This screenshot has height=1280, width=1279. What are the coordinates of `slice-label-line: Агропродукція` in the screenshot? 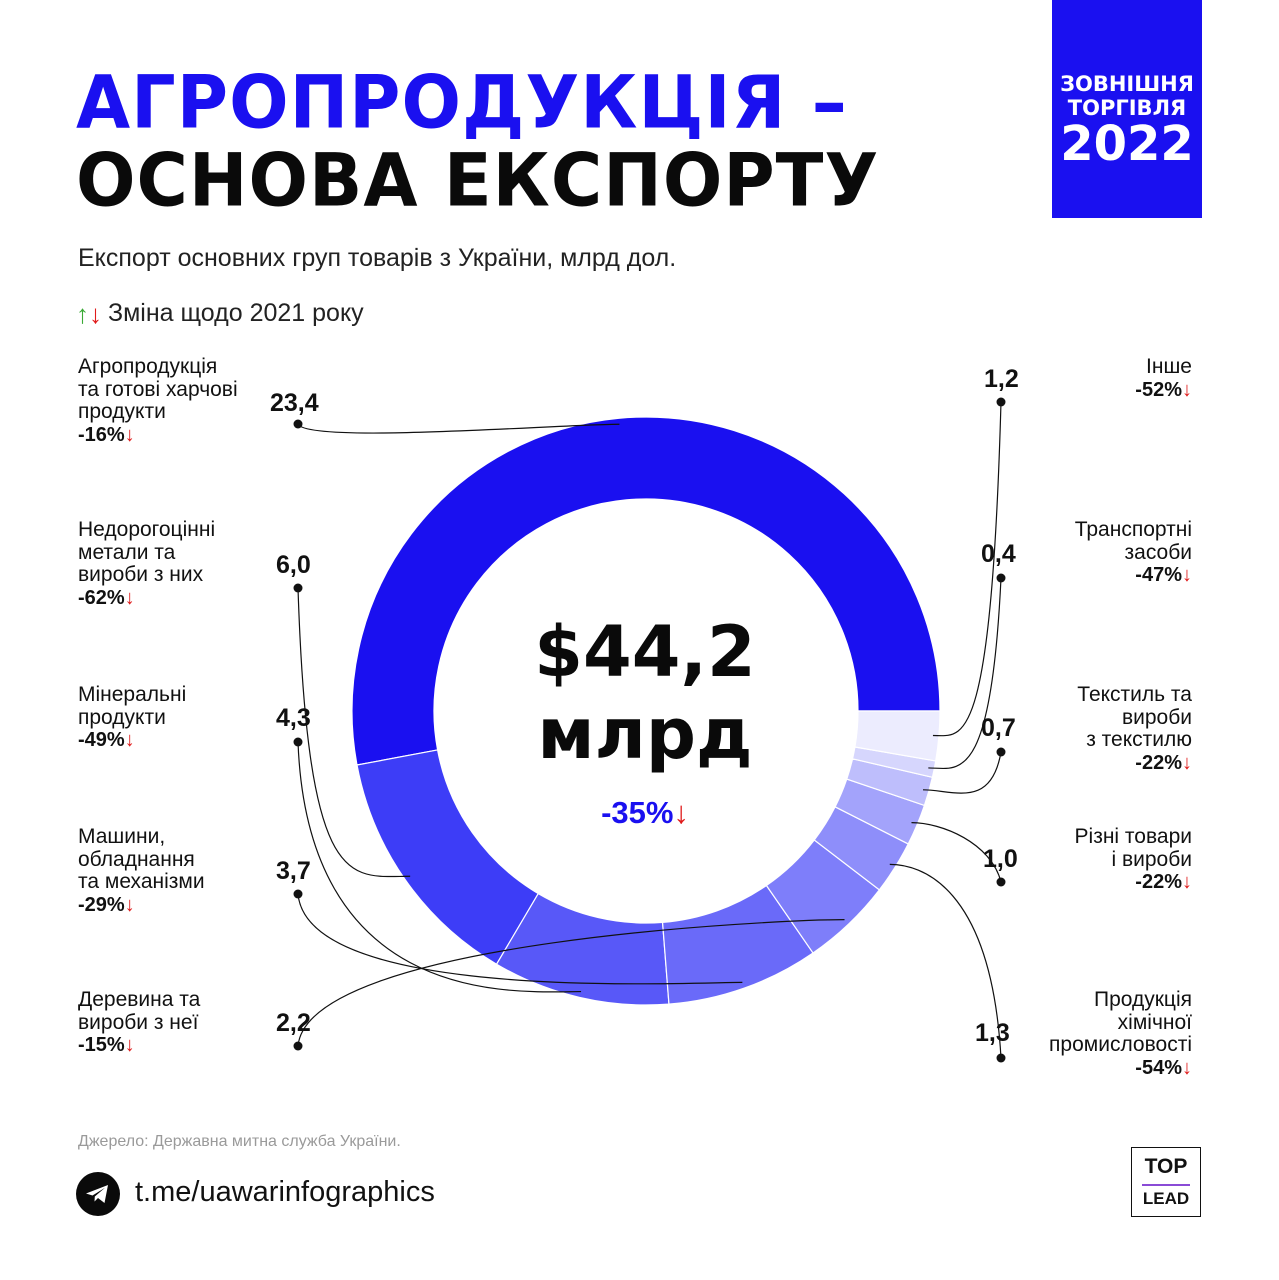 It's located at (148, 366).